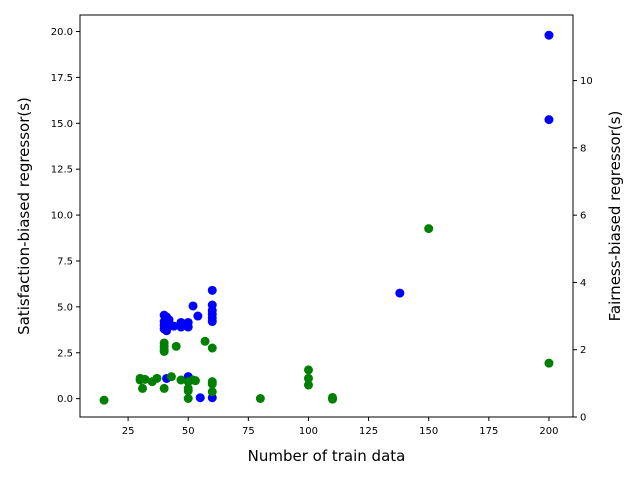  I want to click on left-y-tick-label: 12.5, so click(62, 170).